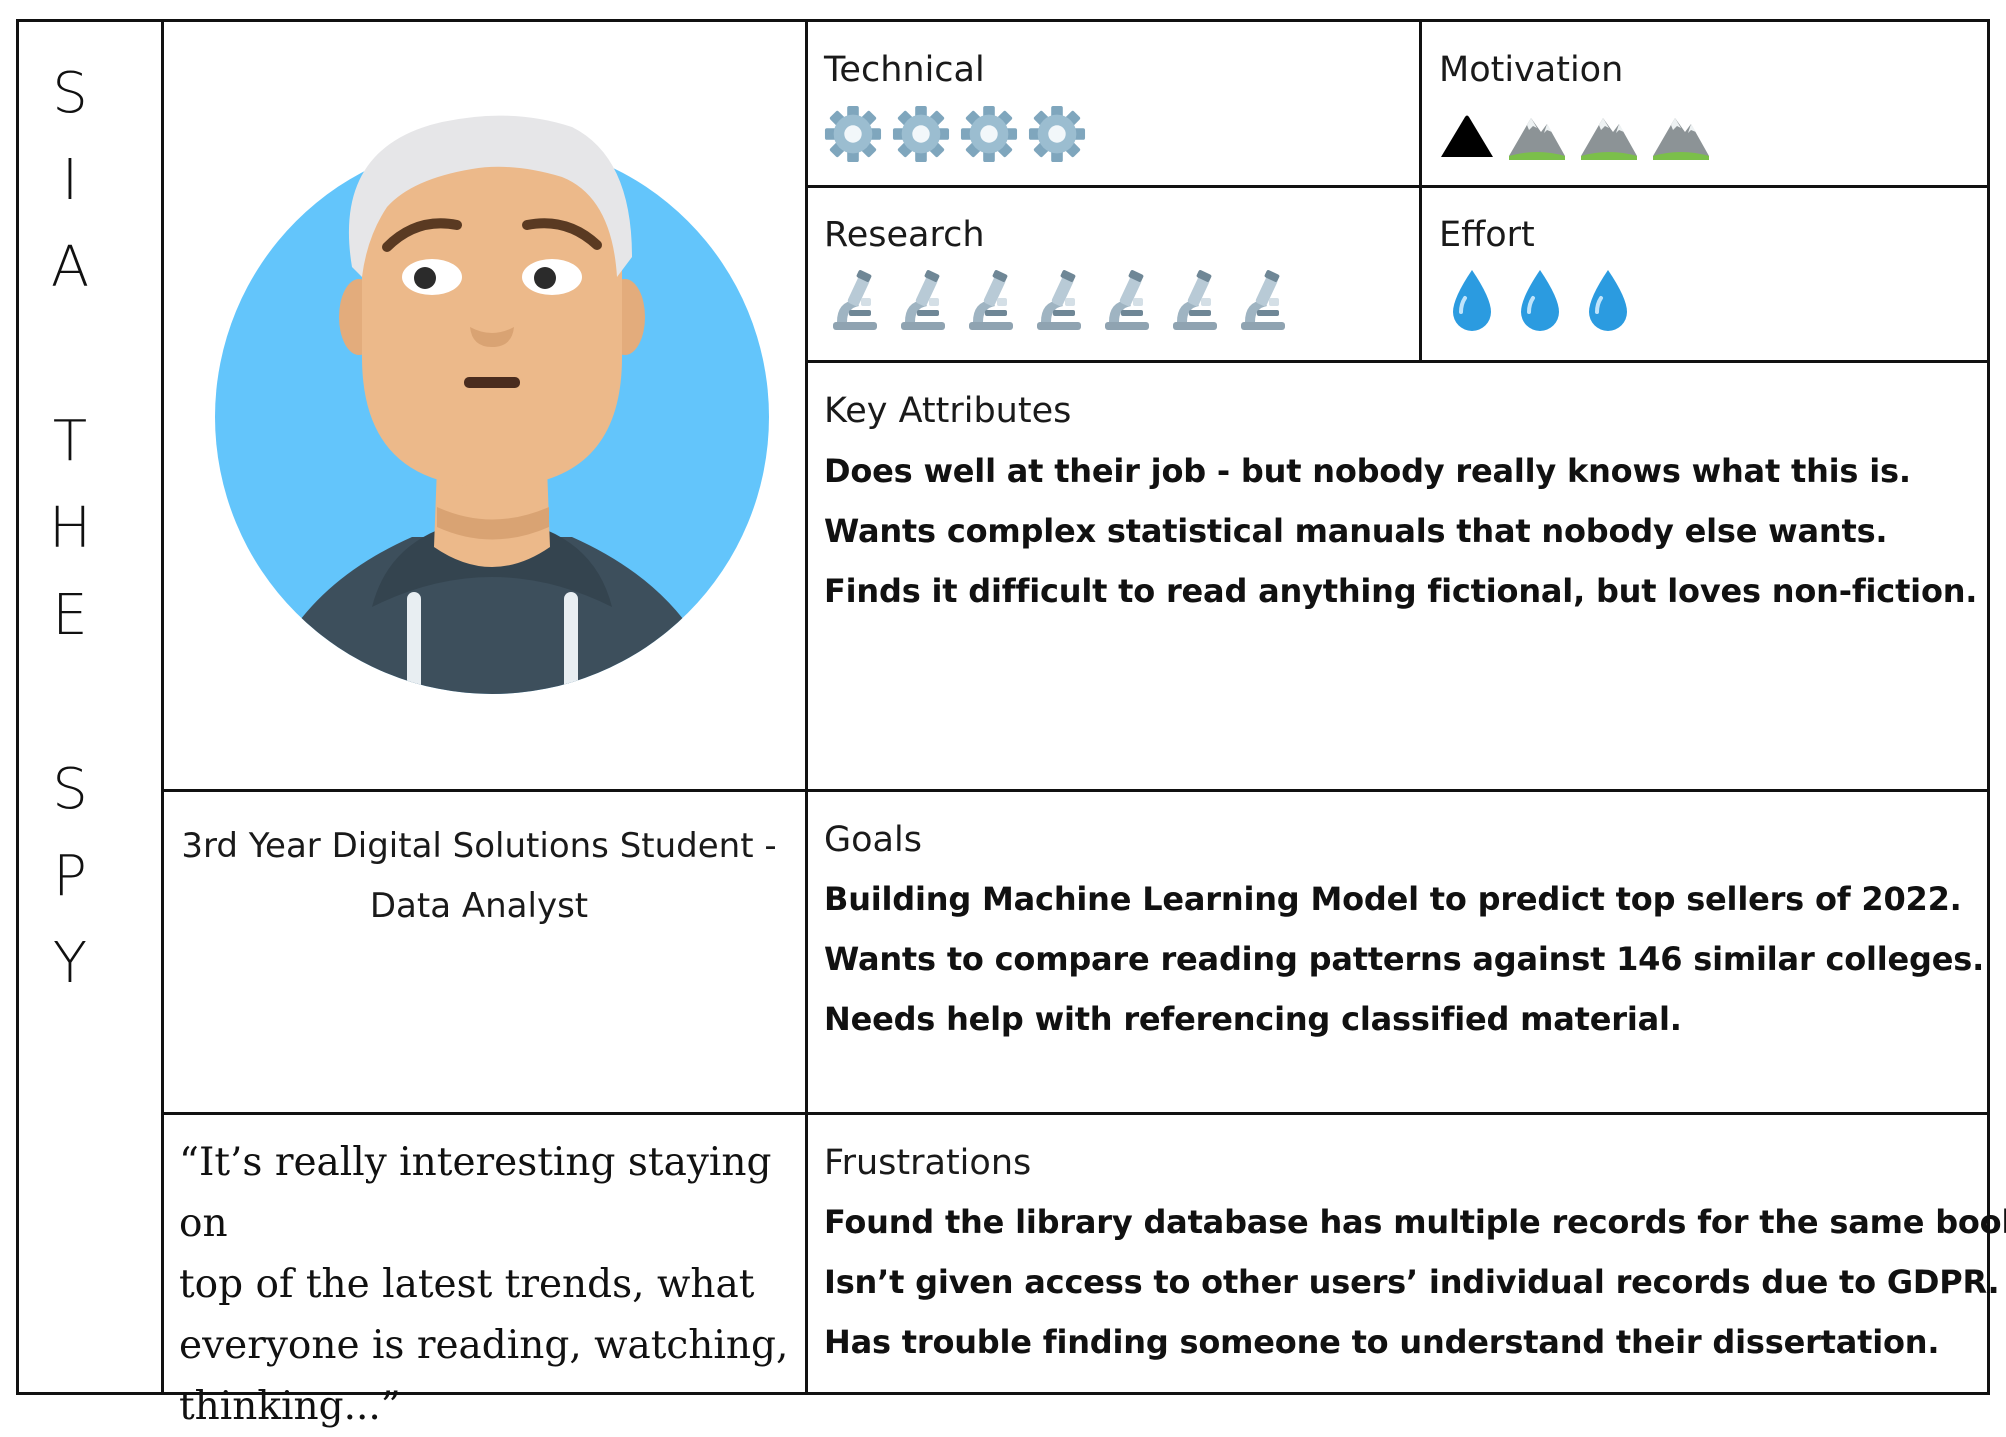 The width and height of the screenshot is (2006, 1437). Describe the element at coordinates (904, 235) in the screenshot. I see `research-label: Research` at that location.